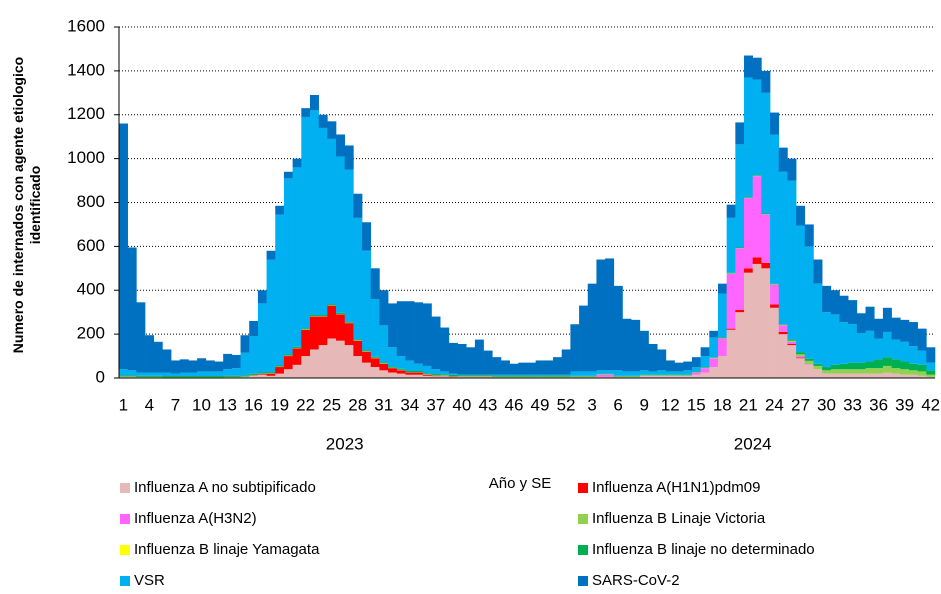 Image resolution: width=941 pixels, height=594 pixels. What do you see at coordinates (826, 404) in the screenshot?
I see `x-tick-label: 30` at bounding box center [826, 404].